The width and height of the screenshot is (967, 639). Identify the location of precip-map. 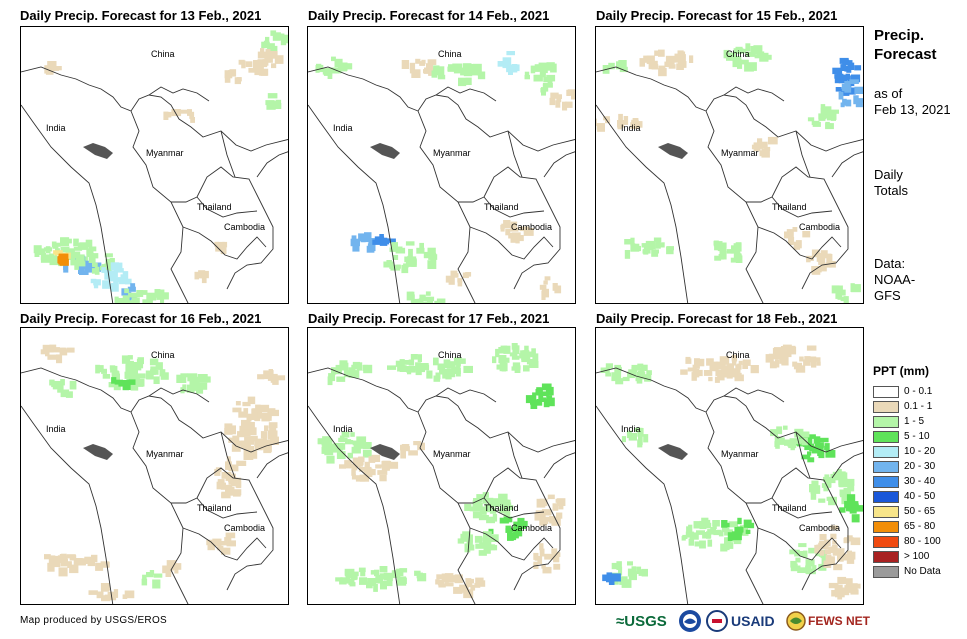
(154, 474).